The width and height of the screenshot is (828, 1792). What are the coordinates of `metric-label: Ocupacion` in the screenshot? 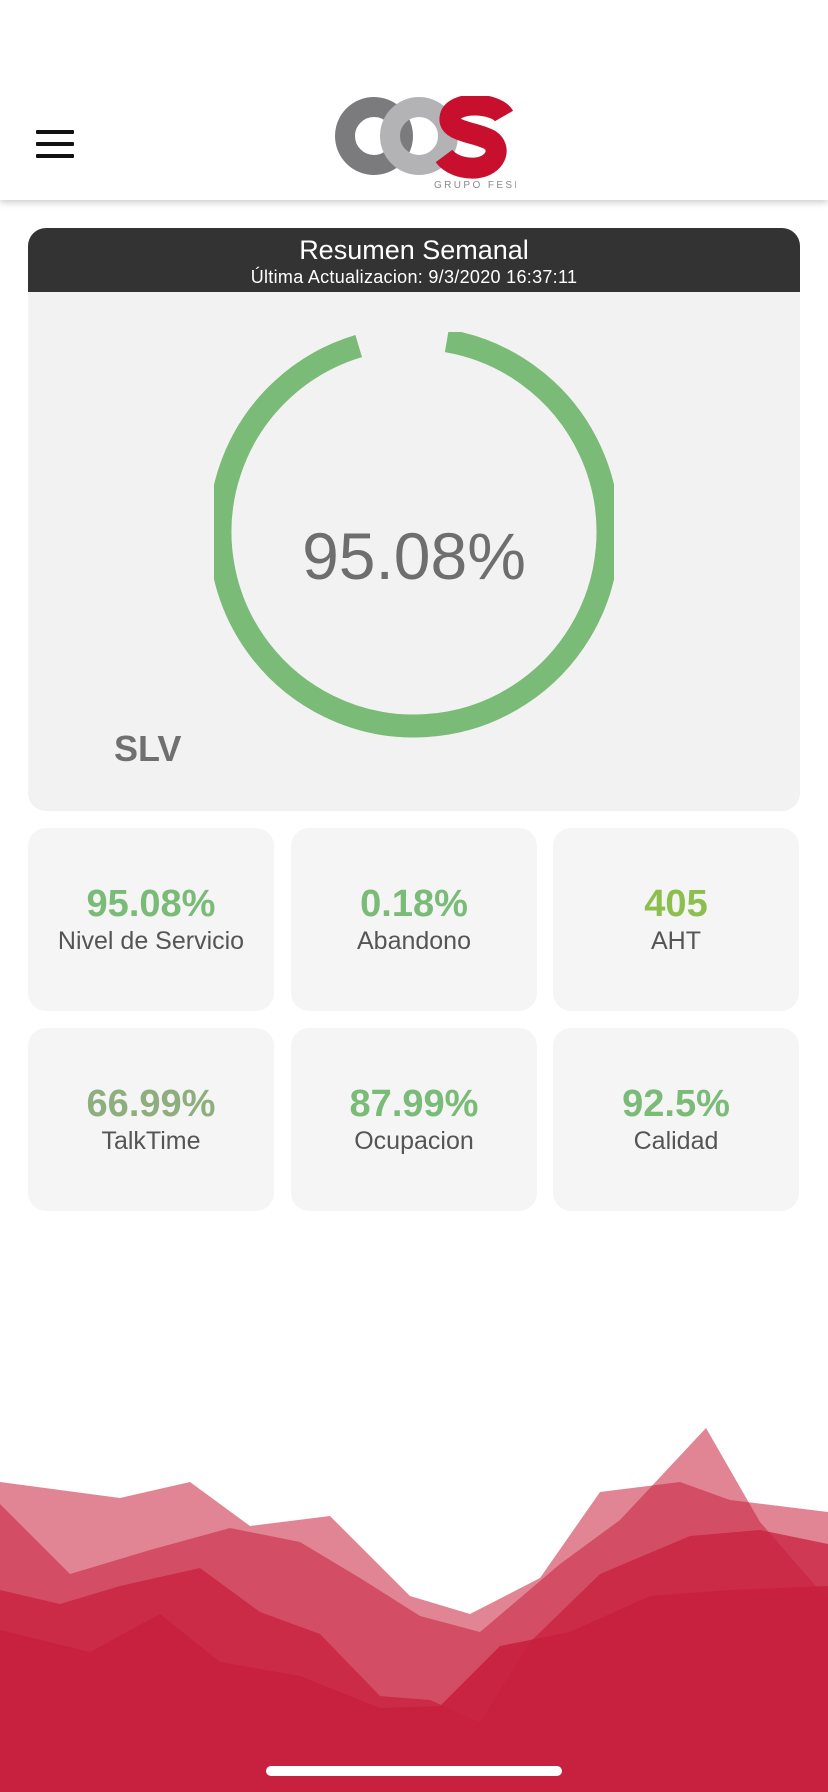 It's located at (414, 1141).